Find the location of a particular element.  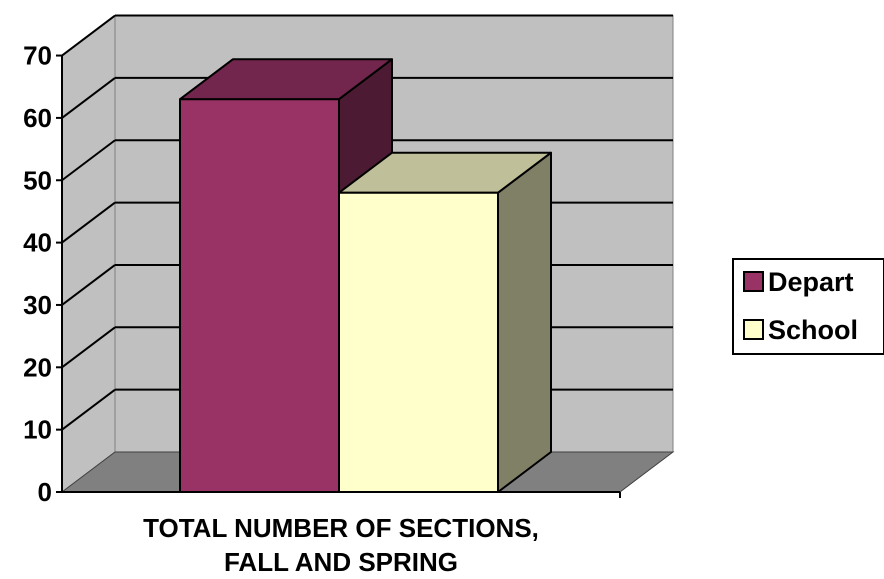

y-tick-label: 50 is located at coordinates (37, 180).